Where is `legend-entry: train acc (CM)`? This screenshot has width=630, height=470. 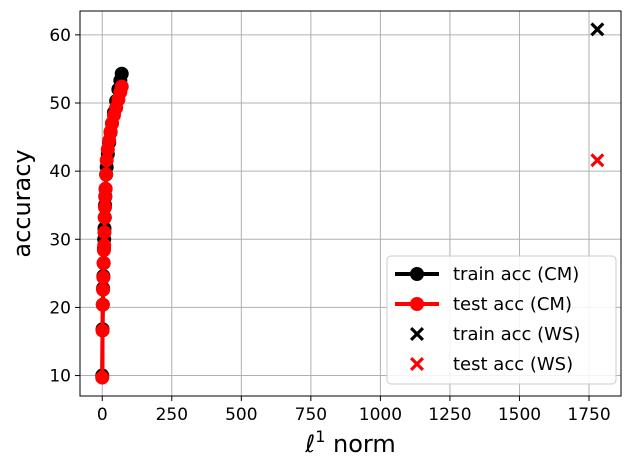 legend-entry: train acc (CM) is located at coordinates (487, 274).